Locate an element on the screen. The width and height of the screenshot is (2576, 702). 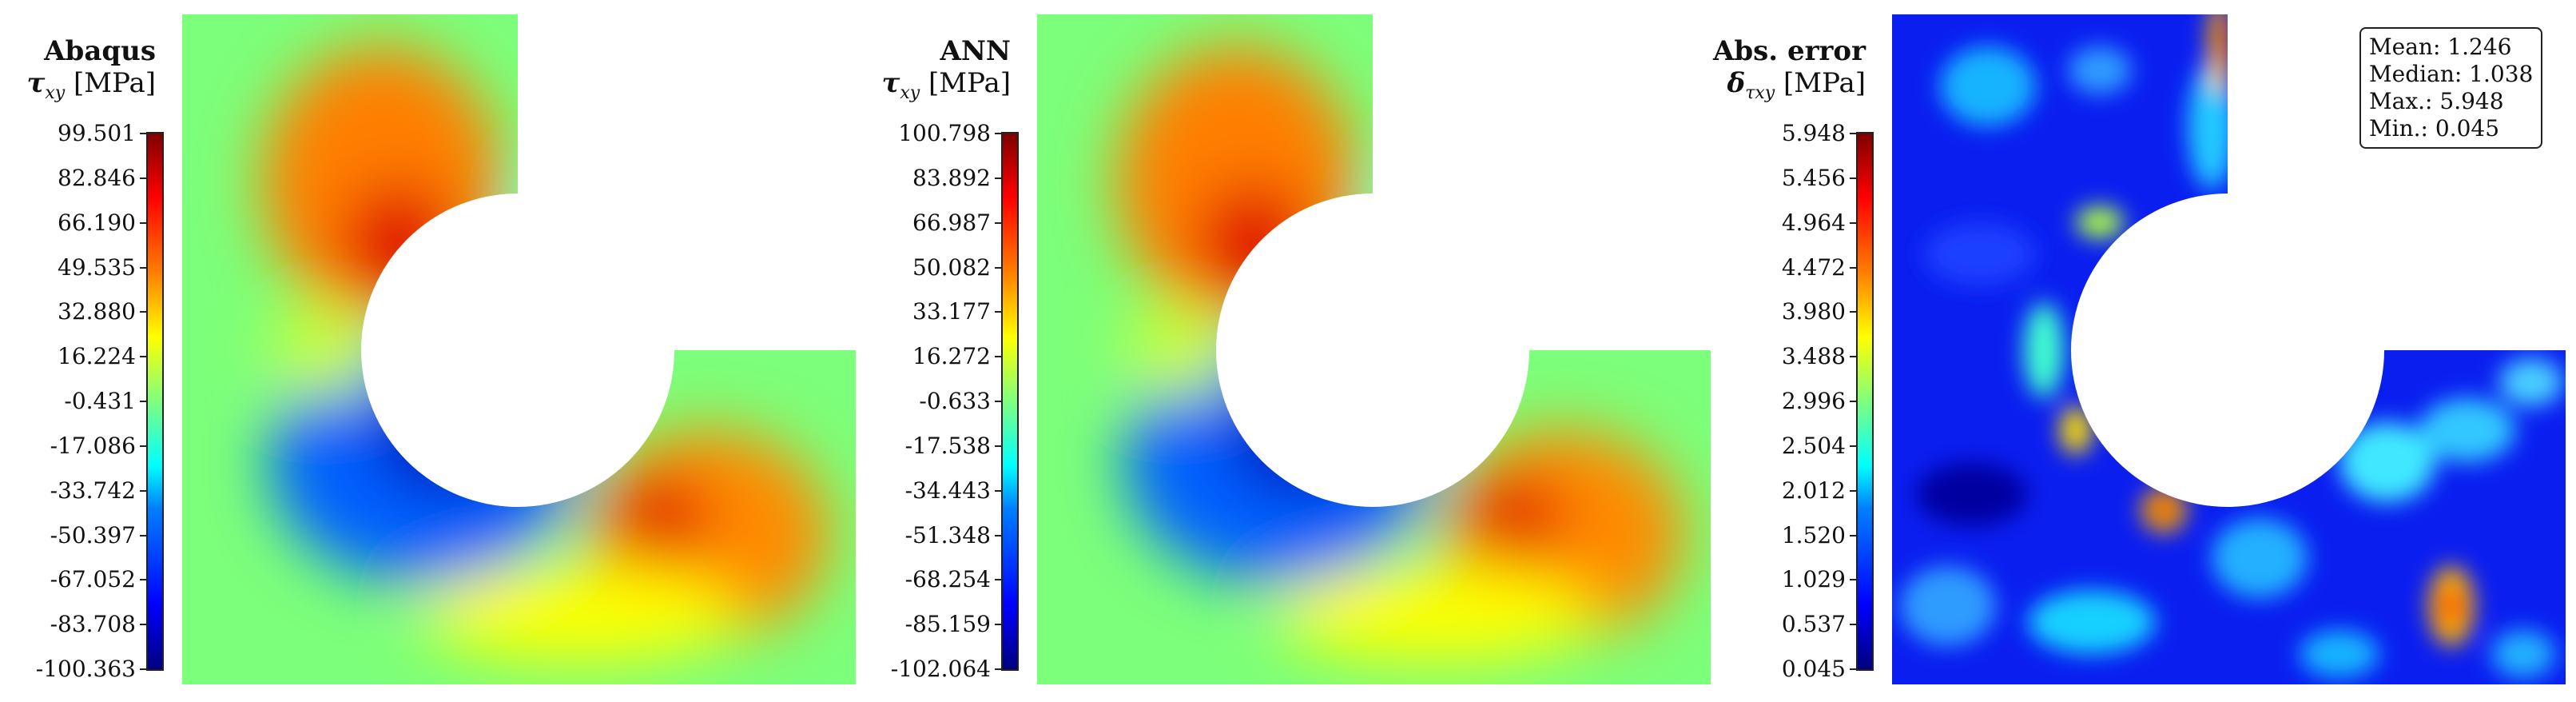
colorbar-tick-label: 0.537 is located at coordinates (1813, 624).